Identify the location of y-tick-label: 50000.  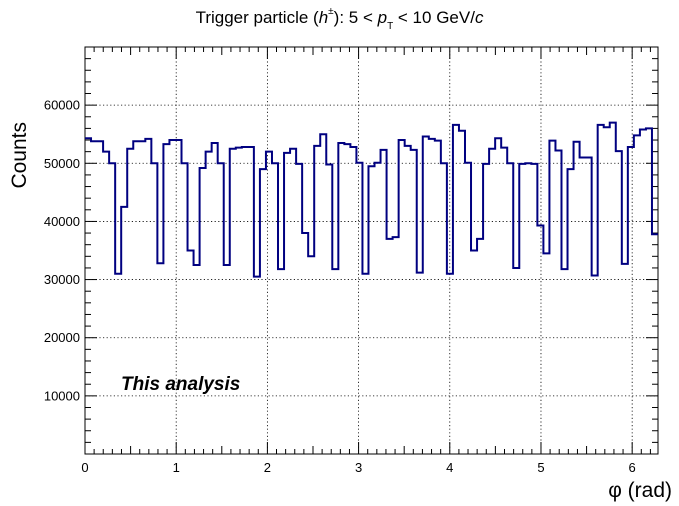
(62, 163).